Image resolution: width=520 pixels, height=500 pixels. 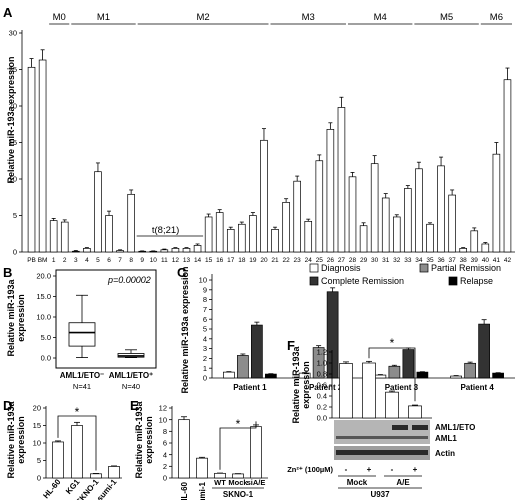 I want to click on blot-band-aml1eto-lane3, so click(x=400, y=427).